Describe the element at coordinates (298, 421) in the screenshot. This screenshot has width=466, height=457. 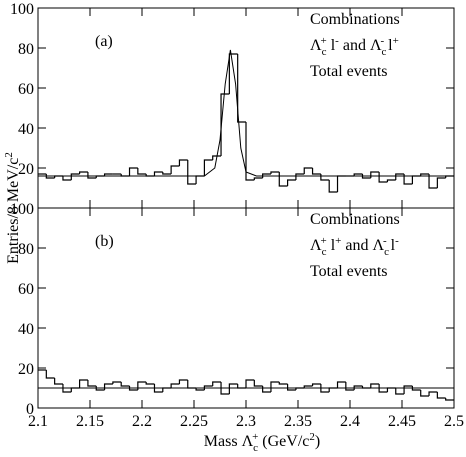
I see `x-tick-label: 2.35` at that location.